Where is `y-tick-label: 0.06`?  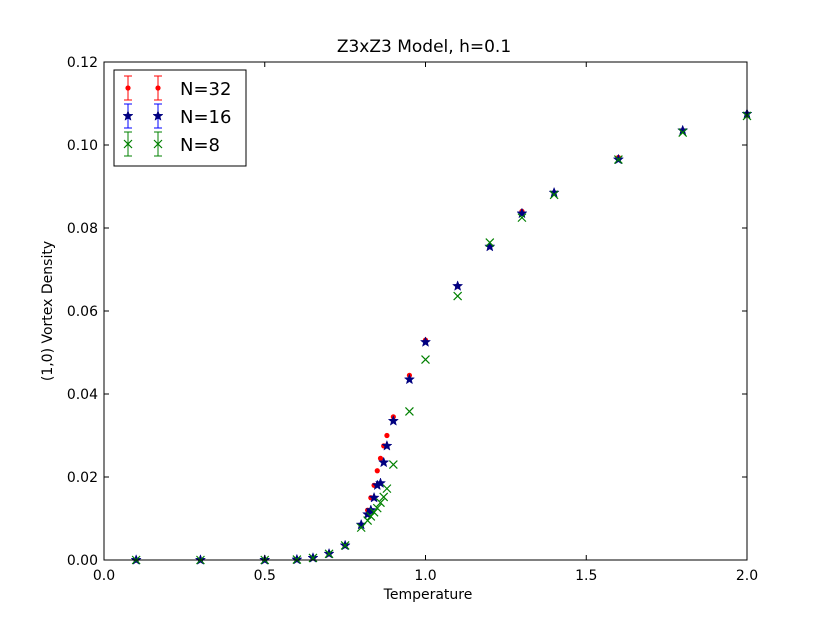 y-tick-label: 0.06 is located at coordinates (82, 312).